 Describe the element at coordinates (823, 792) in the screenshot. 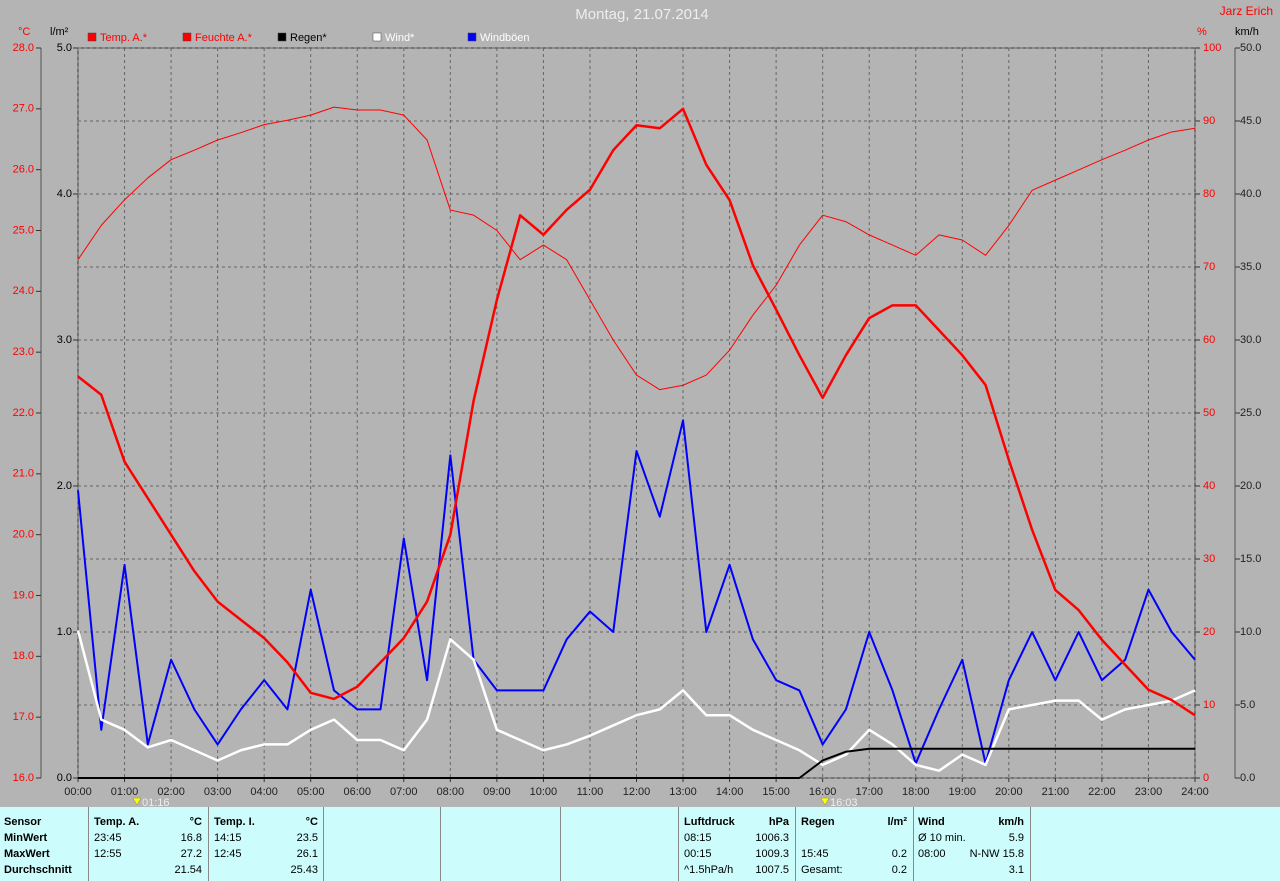

I see `x-tick-label: 16:00` at that location.